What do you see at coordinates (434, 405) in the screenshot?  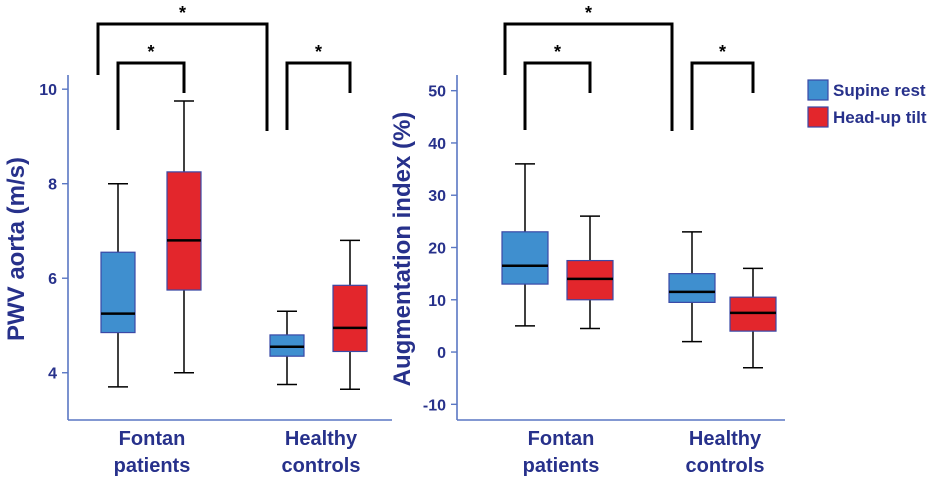 I see `y-tick-label: -10` at bounding box center [434, 405].